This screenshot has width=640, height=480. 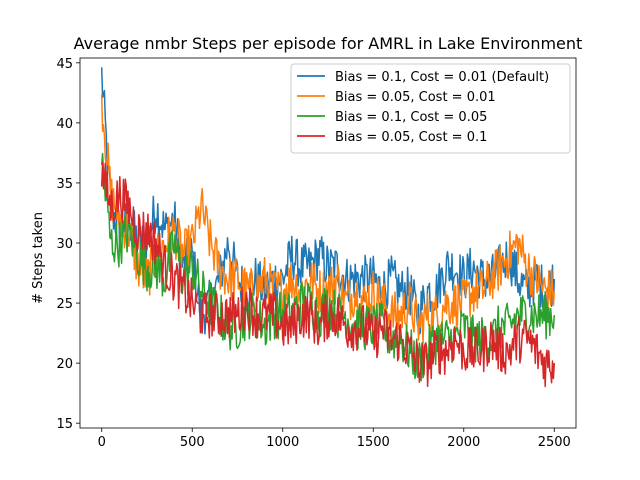 What do you see at coordinates (64, 424) in the screenshot?
I see `y-tick-label: 15` at bounding box center [64, 424].